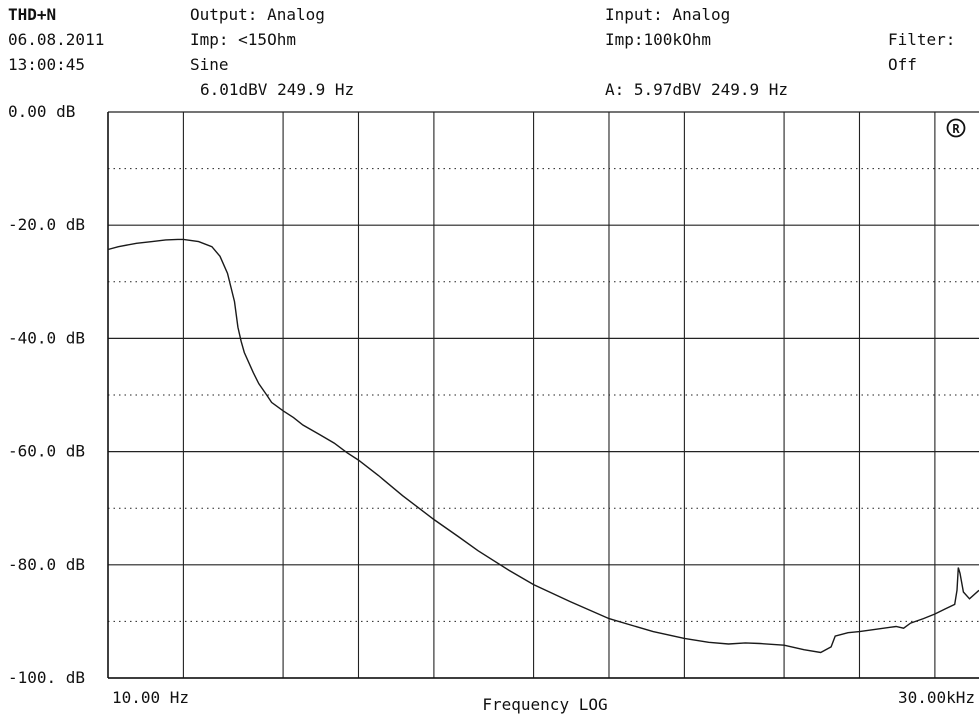  I want to click on input-reading: A: 5.97dBV 249.9 Hz, so click(697, 89).